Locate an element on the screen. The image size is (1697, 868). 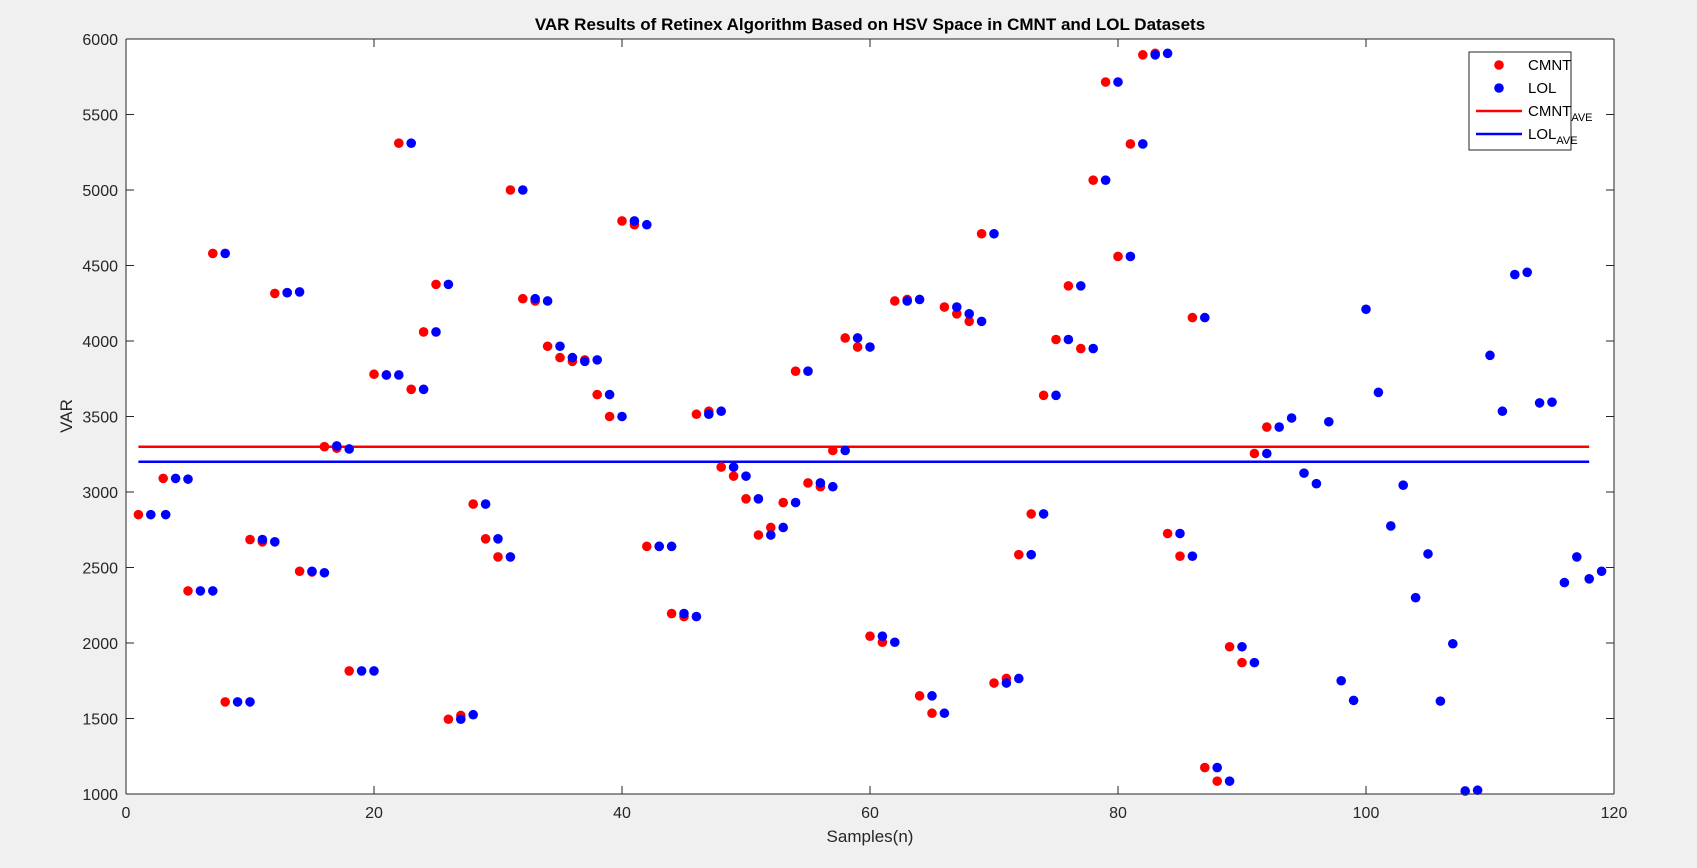
legend-marker is located at coordinates (1499, 65).